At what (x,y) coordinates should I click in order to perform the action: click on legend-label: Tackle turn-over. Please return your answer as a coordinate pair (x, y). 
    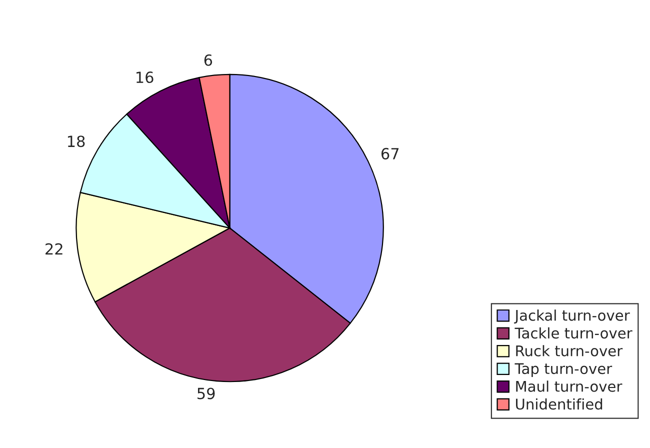
    Looking at the image, I should click on (573, 333).